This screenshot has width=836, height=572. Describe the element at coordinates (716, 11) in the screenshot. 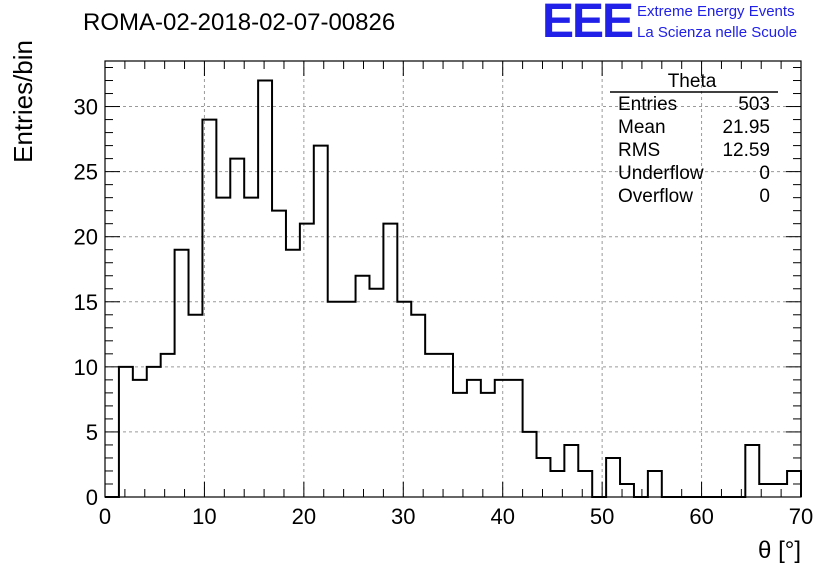

I see `logo-subtitle-line1: Extreme Energy Events` at that location.